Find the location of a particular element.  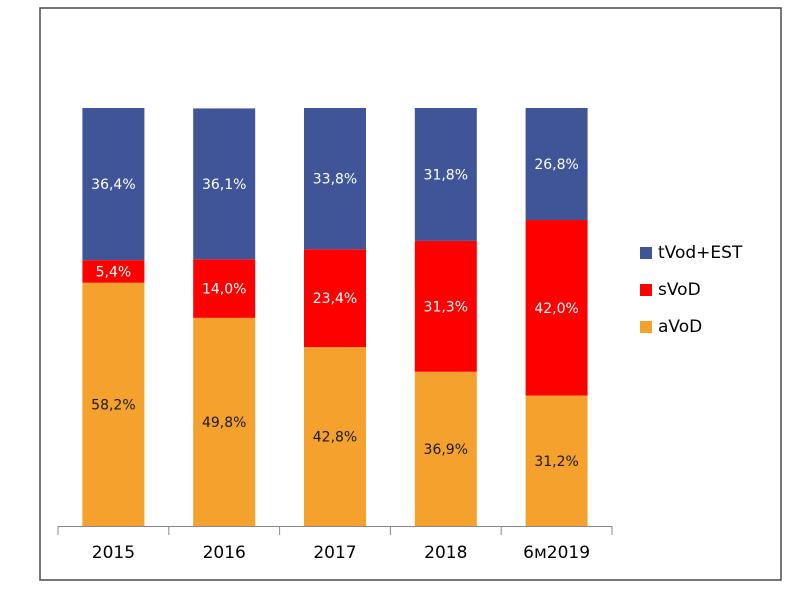

data-label: 26,8% is located at coordinates (556, 165).